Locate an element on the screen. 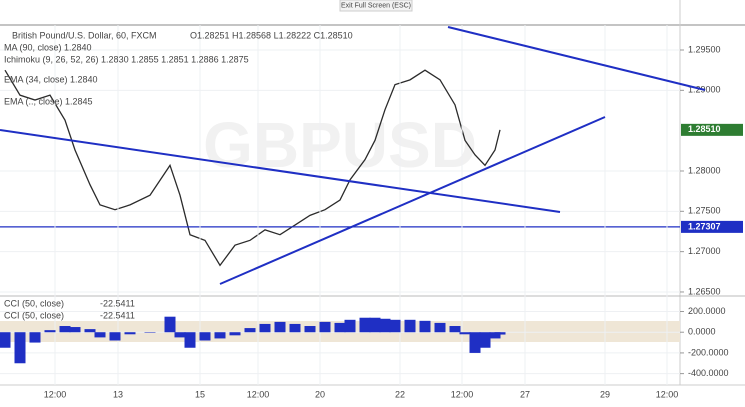 The width and height of the screenshot is (745, 407). indicator: EMA (.., close) 1.2845 is located at coordinates (48, 101).